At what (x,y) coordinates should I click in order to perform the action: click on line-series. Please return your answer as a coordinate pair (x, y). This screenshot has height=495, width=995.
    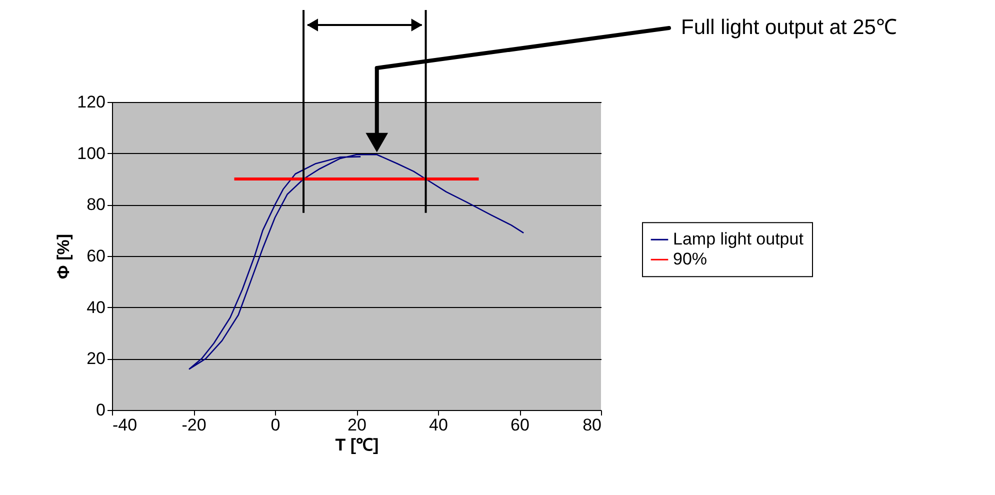
    Looking at the image, I should click on (356, 262).